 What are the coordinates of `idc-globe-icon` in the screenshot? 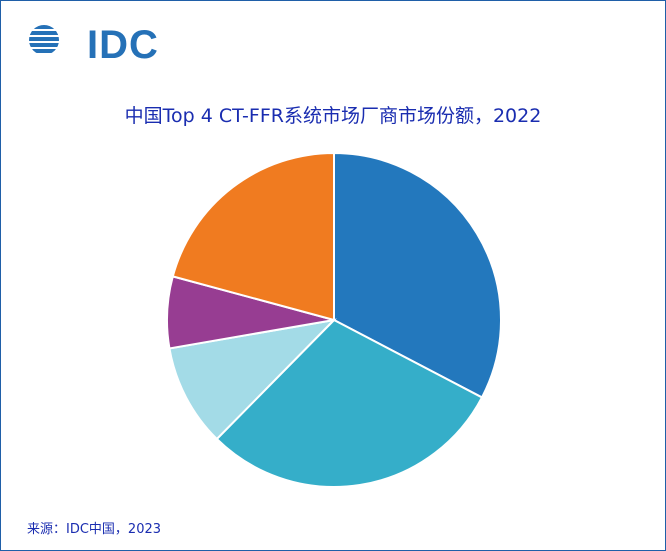 It's located at (44, 39).